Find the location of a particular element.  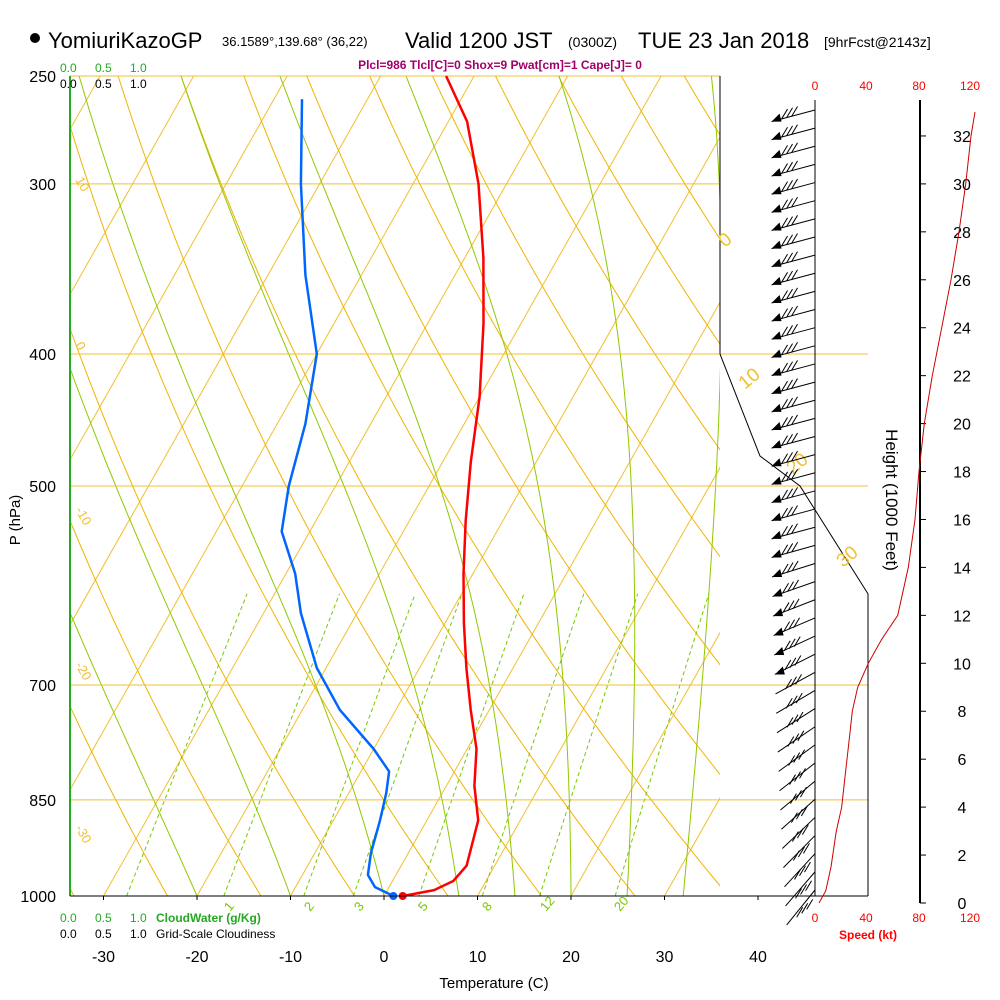

valid-time: Valid 1200 JST is located at coordinates (479, 40).